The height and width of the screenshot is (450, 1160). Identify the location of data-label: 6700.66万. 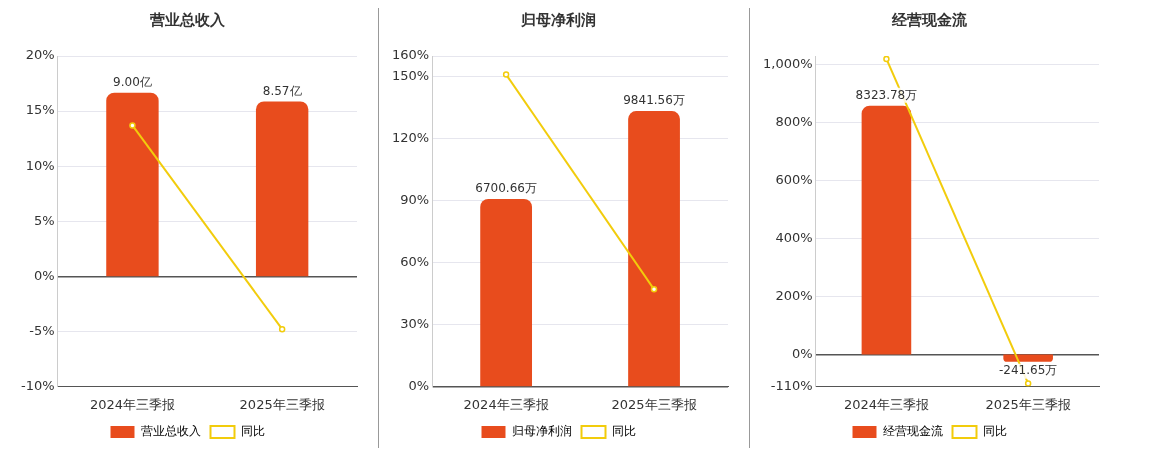
(506, 188).